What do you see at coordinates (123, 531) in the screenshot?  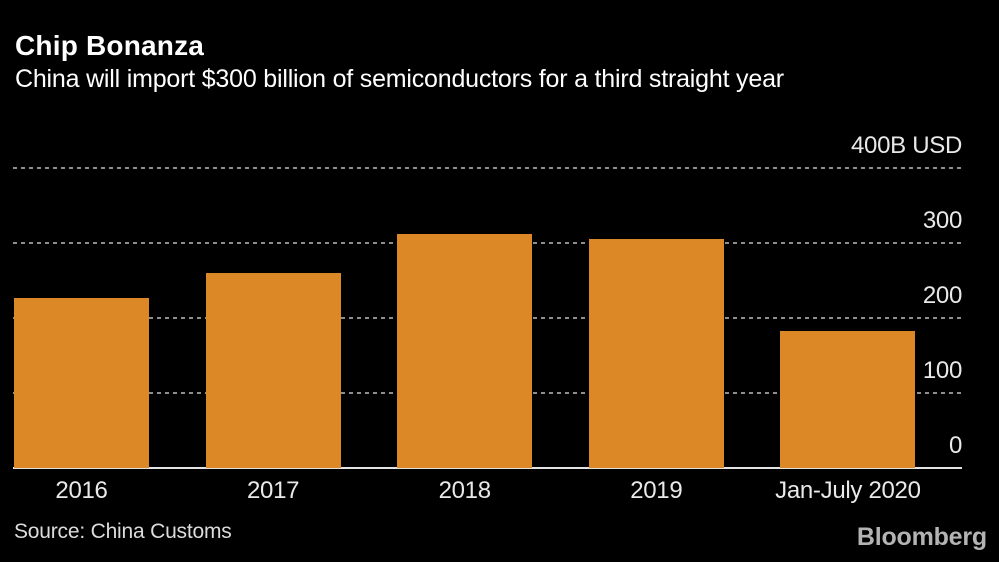 I see `source-note: Source: China Customs` at bounding box center [123, 531].